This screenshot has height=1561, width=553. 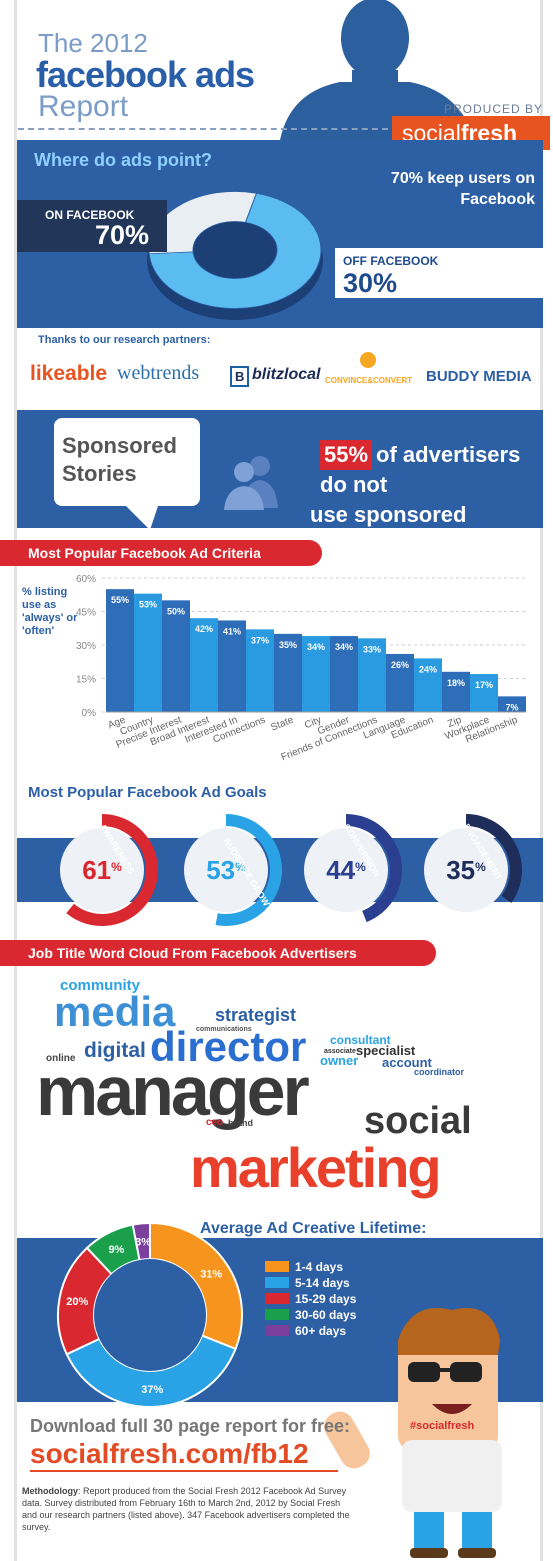 I want to click on legend-entry: 30-60 days, so click(x=310, y=1315).